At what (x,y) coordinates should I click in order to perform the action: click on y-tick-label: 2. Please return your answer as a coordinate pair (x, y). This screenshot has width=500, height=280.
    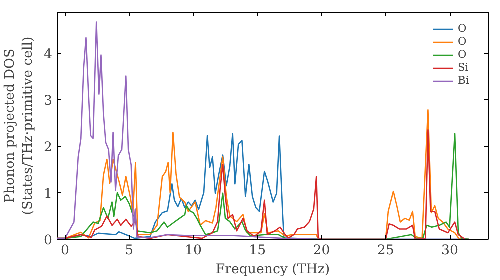
    Looking at the image, I should click on (48, 148).